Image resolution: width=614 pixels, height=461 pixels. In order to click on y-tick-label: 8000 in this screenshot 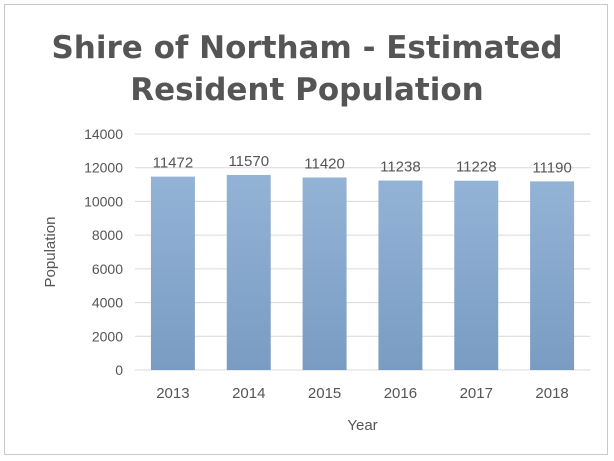, I will do `click(107, 235)`.